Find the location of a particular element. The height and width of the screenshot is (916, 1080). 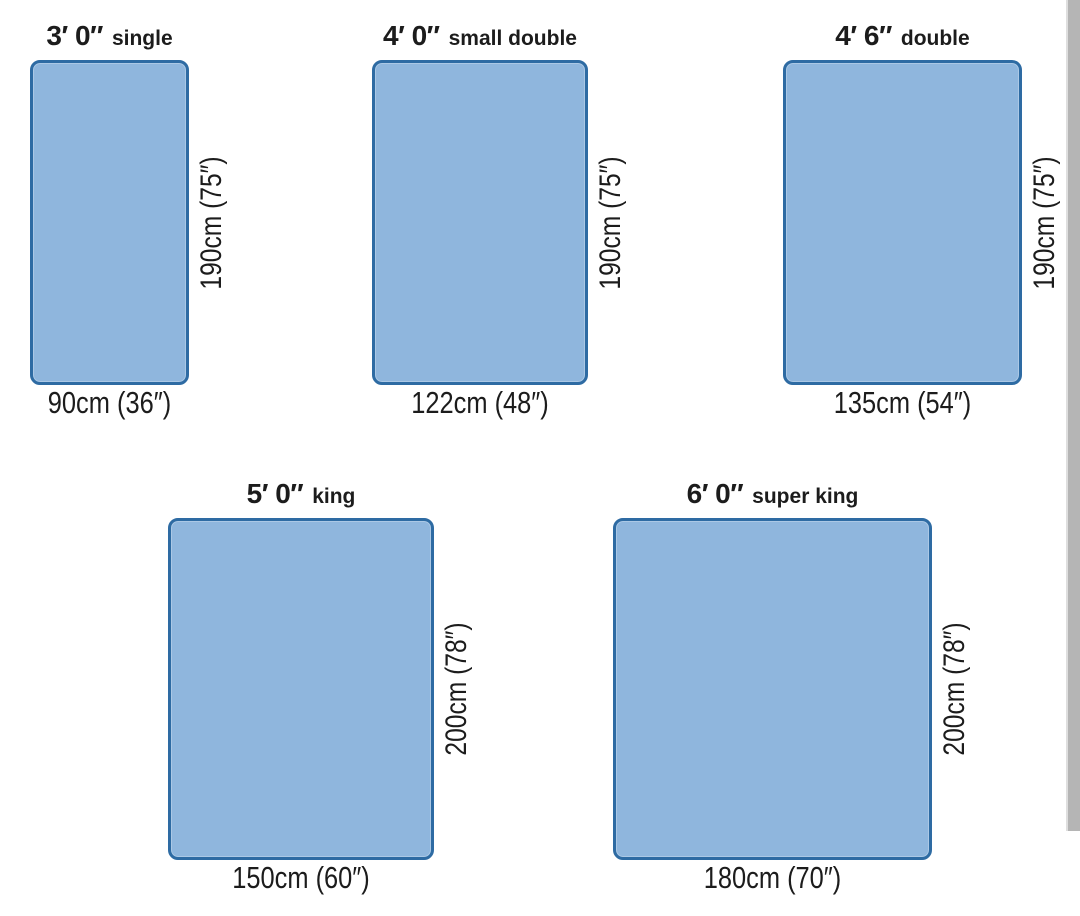

mattress-title-king: 5′ 0″ king is located at coordinates (301, 494).